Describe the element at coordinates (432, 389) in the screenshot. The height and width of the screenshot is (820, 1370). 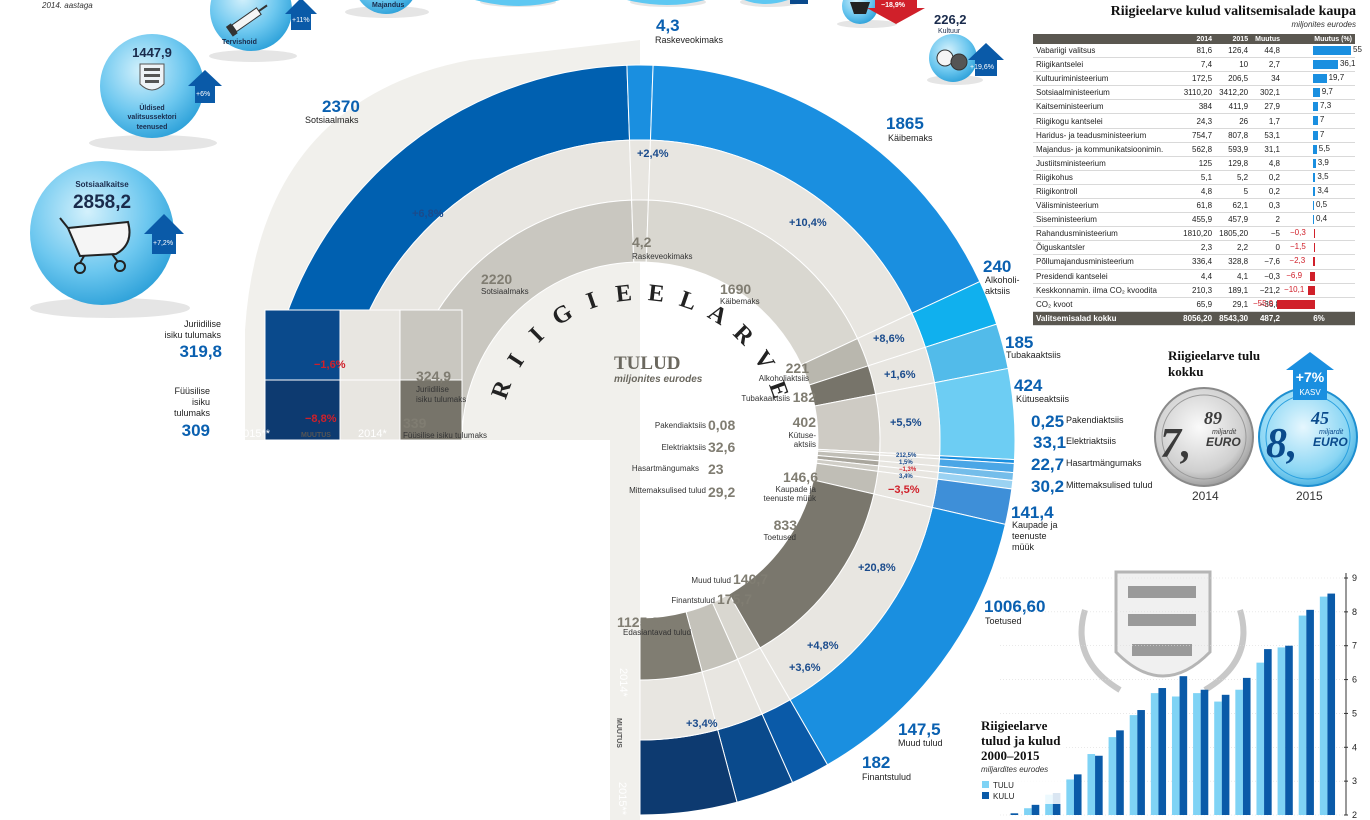
I see `label-juriidiline-2014-name1: Juriidilise` at that location.